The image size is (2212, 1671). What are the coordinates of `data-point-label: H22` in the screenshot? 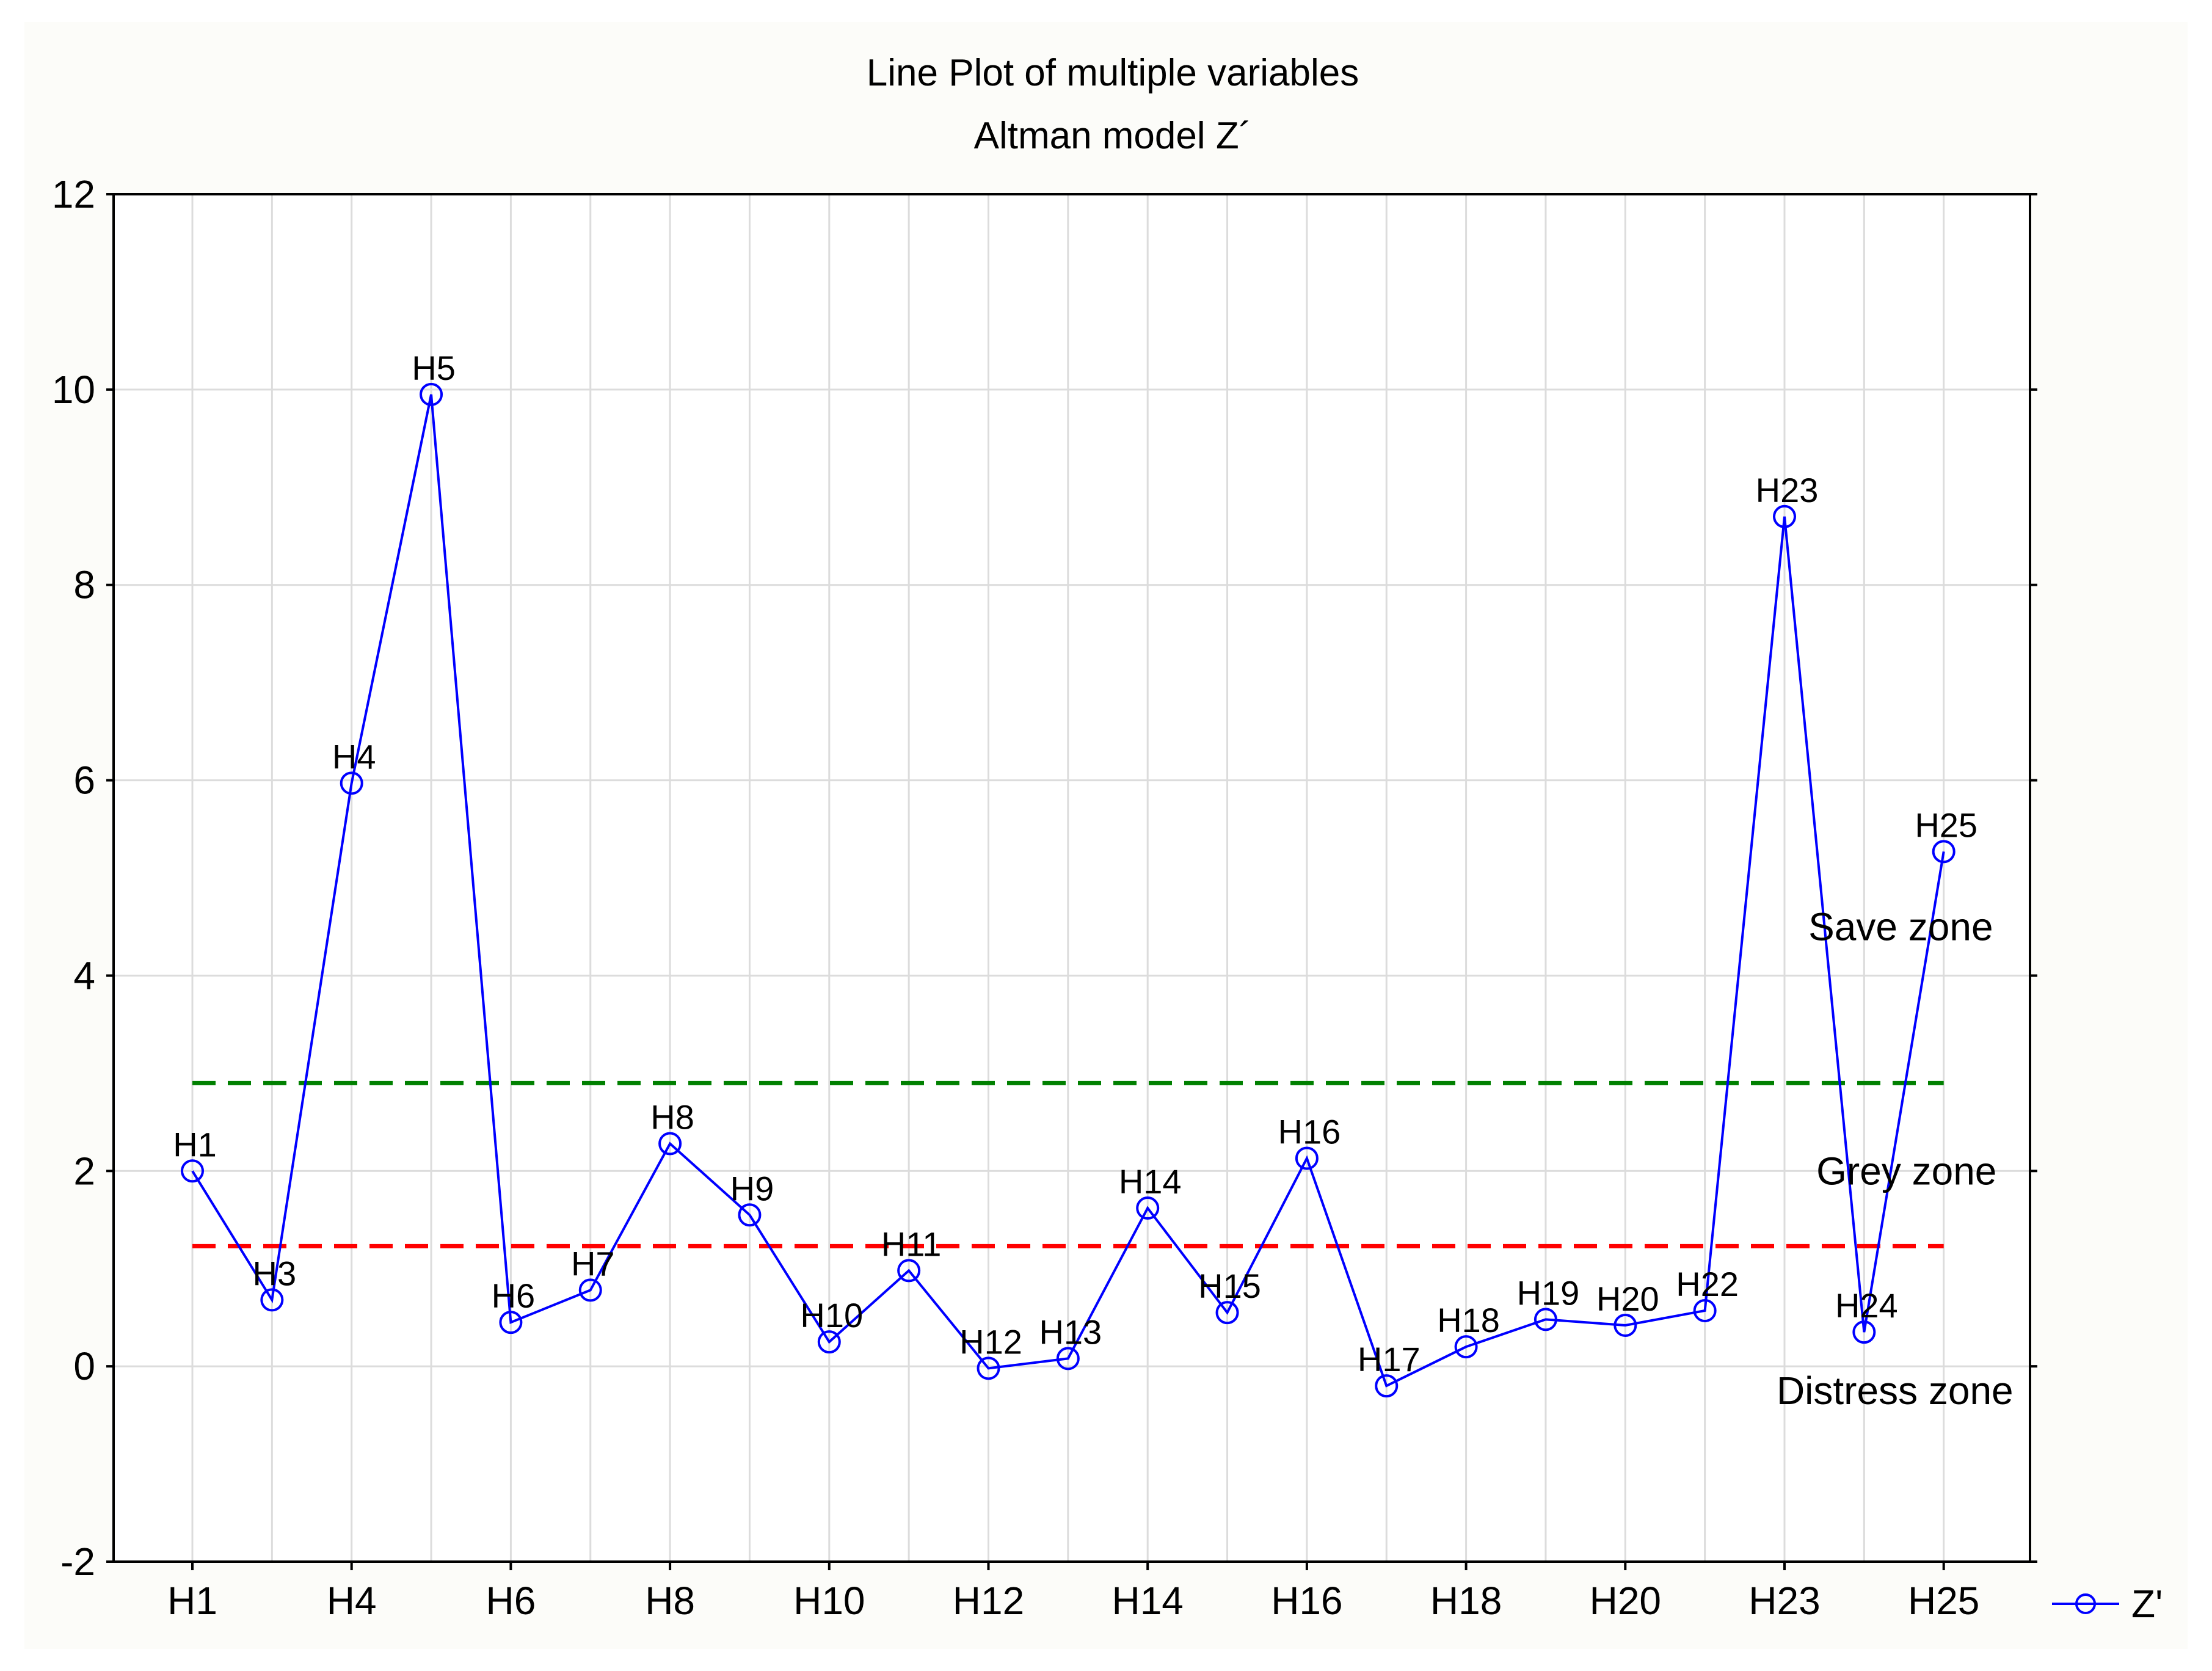 It's located at (1708, 1284).